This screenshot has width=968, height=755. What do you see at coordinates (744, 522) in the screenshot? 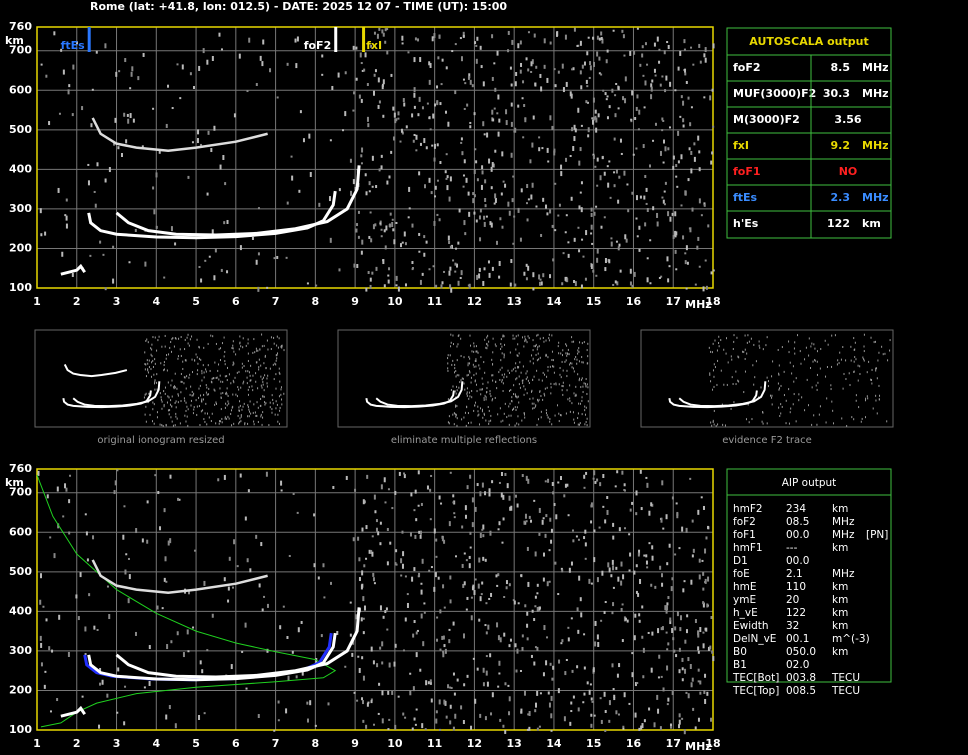
I see `aip-cell: foF2` at bounding box center [744, 522].